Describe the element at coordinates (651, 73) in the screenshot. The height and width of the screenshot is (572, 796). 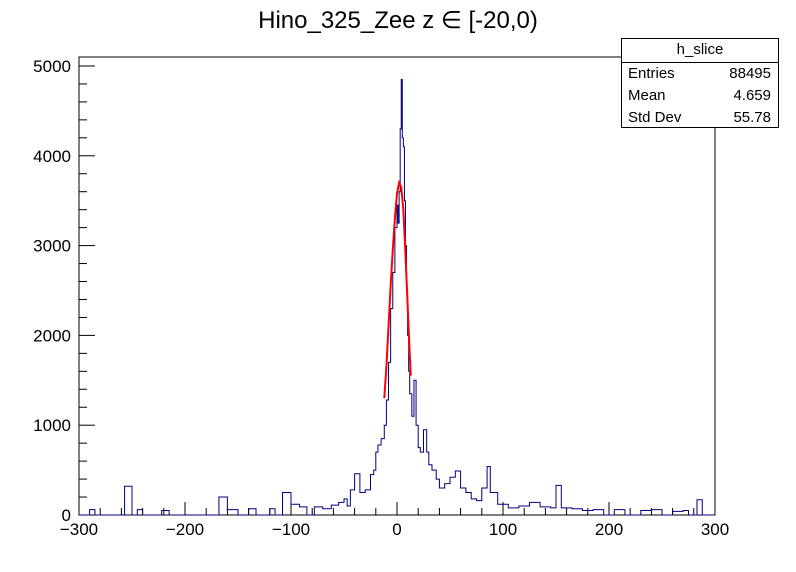
I see `stats-label: Entries` at that location.